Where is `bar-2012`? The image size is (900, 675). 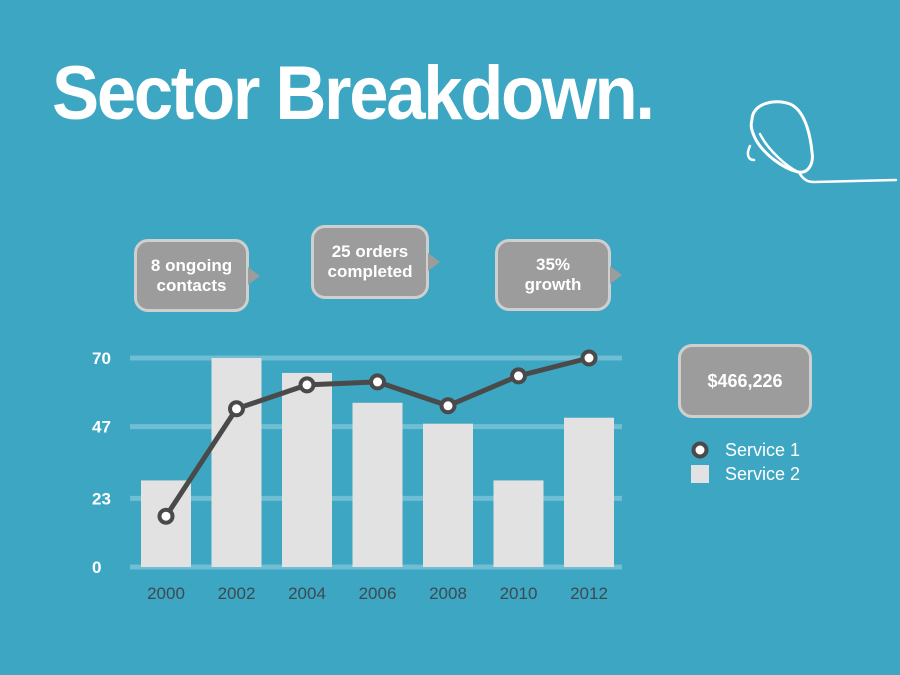 bar-2012 is located at coordinates (589, 492).